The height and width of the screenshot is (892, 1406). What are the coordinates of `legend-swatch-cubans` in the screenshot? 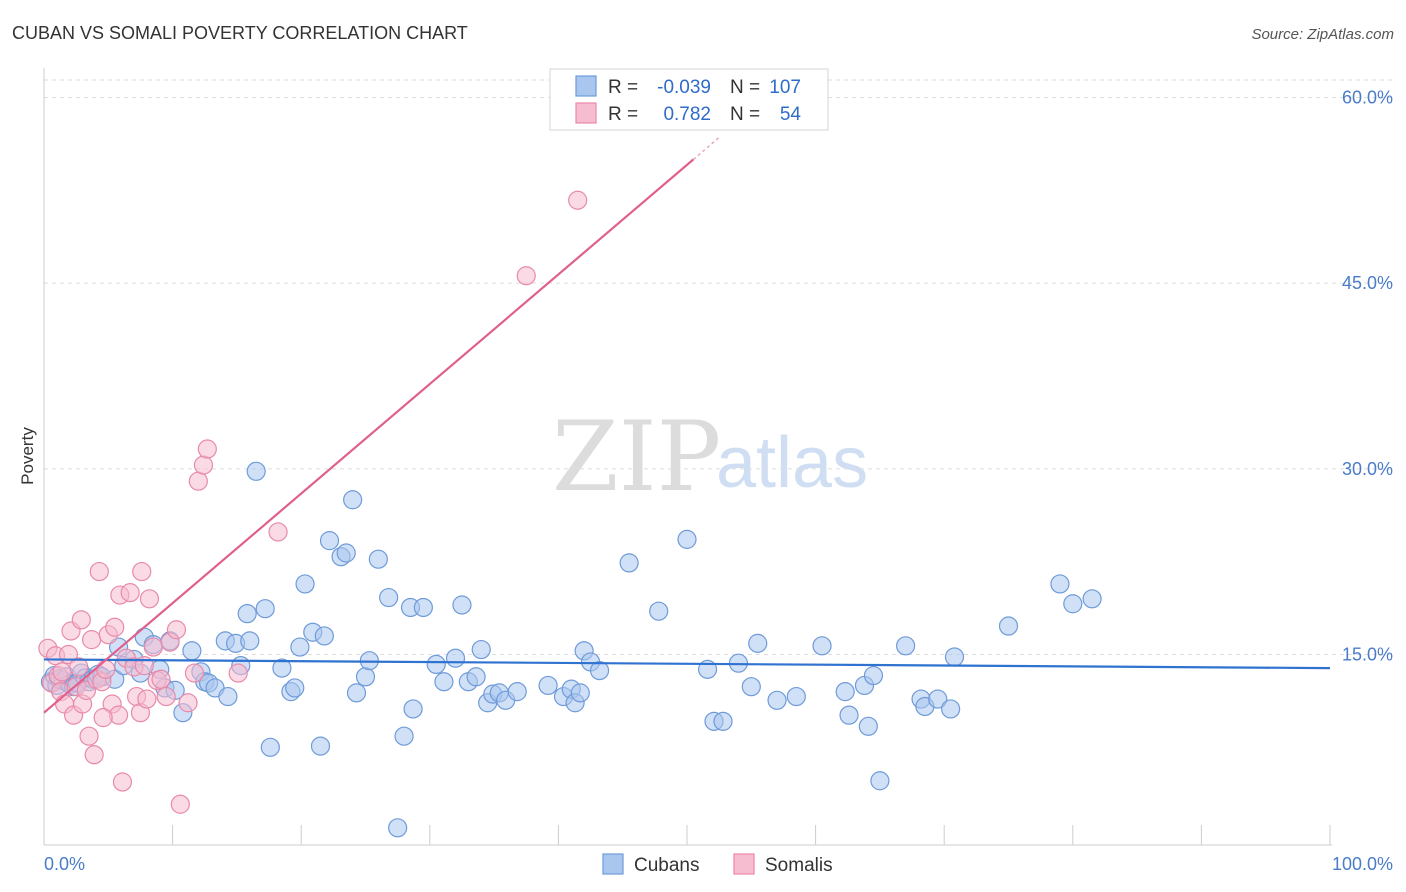 It's located at (586, 86).